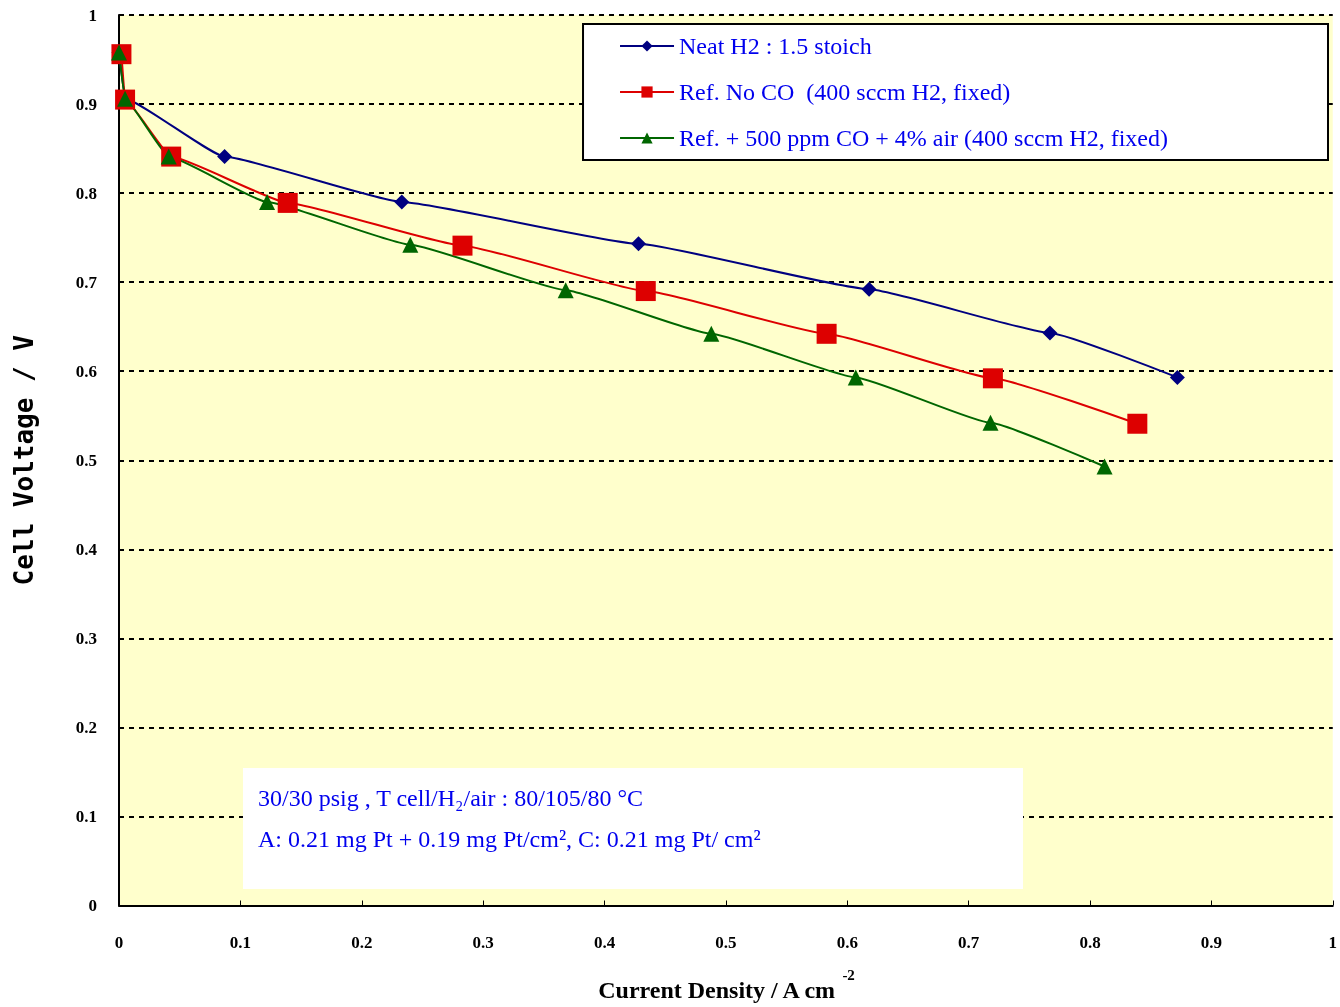 The height and width of the screenshot is (1007, 1340). I want to click on x-tick-label: 0, so click(119, 942).